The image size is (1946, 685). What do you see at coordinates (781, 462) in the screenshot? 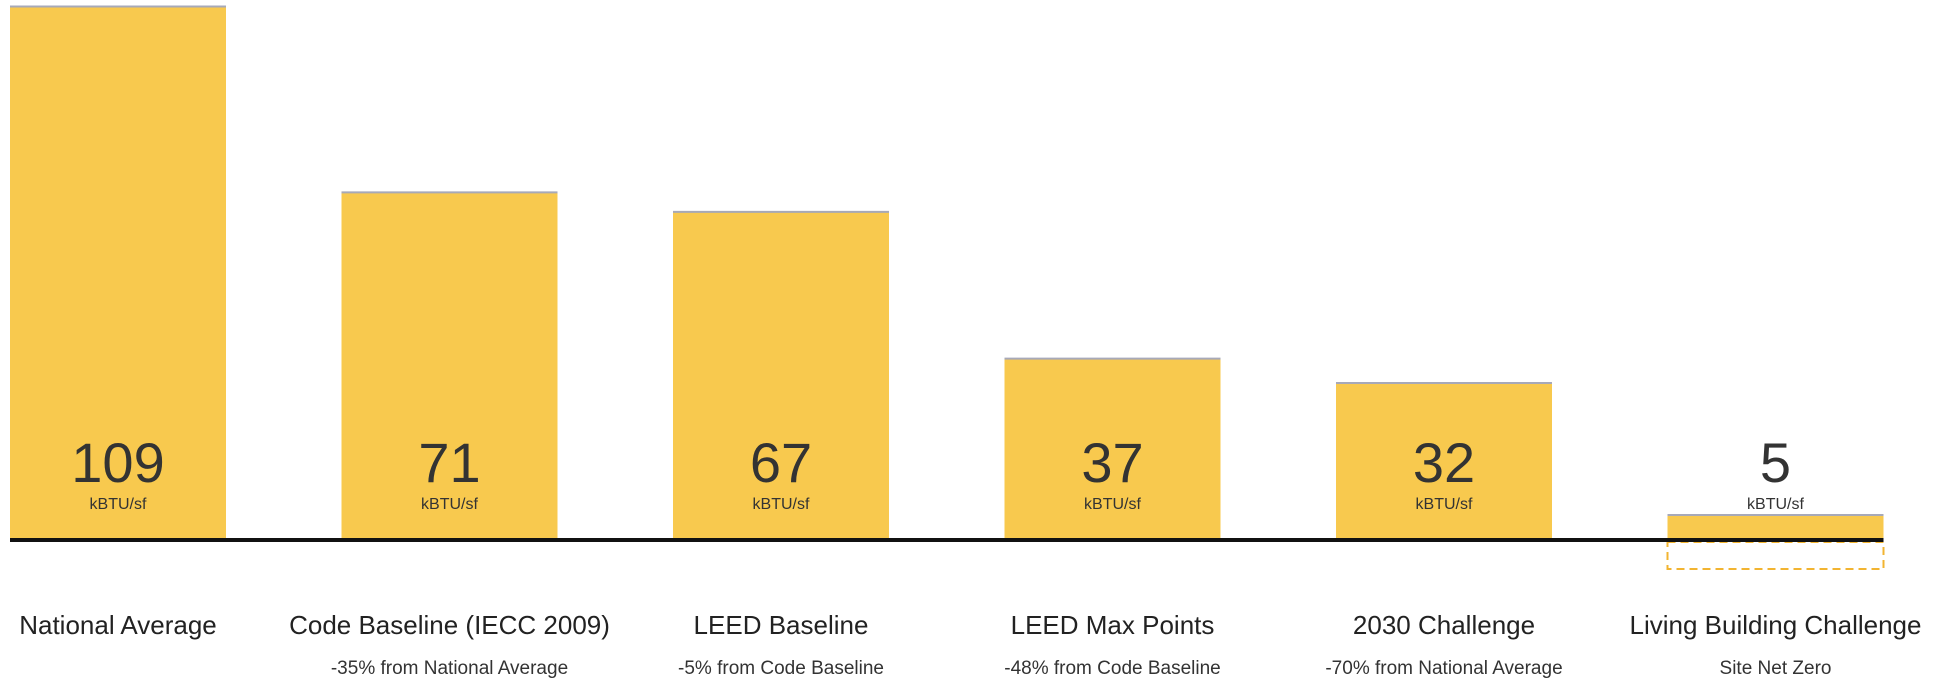
I see `value-label: 67` at bounding box center [781, 462].